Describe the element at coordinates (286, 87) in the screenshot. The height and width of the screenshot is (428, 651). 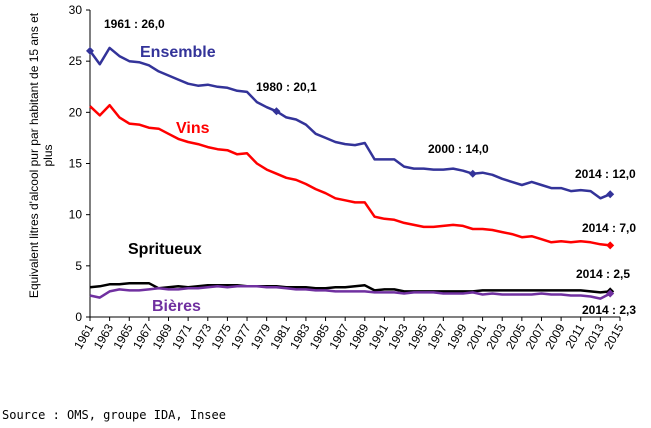
I see `annotation-label: 1980 : 20,1` at that location.